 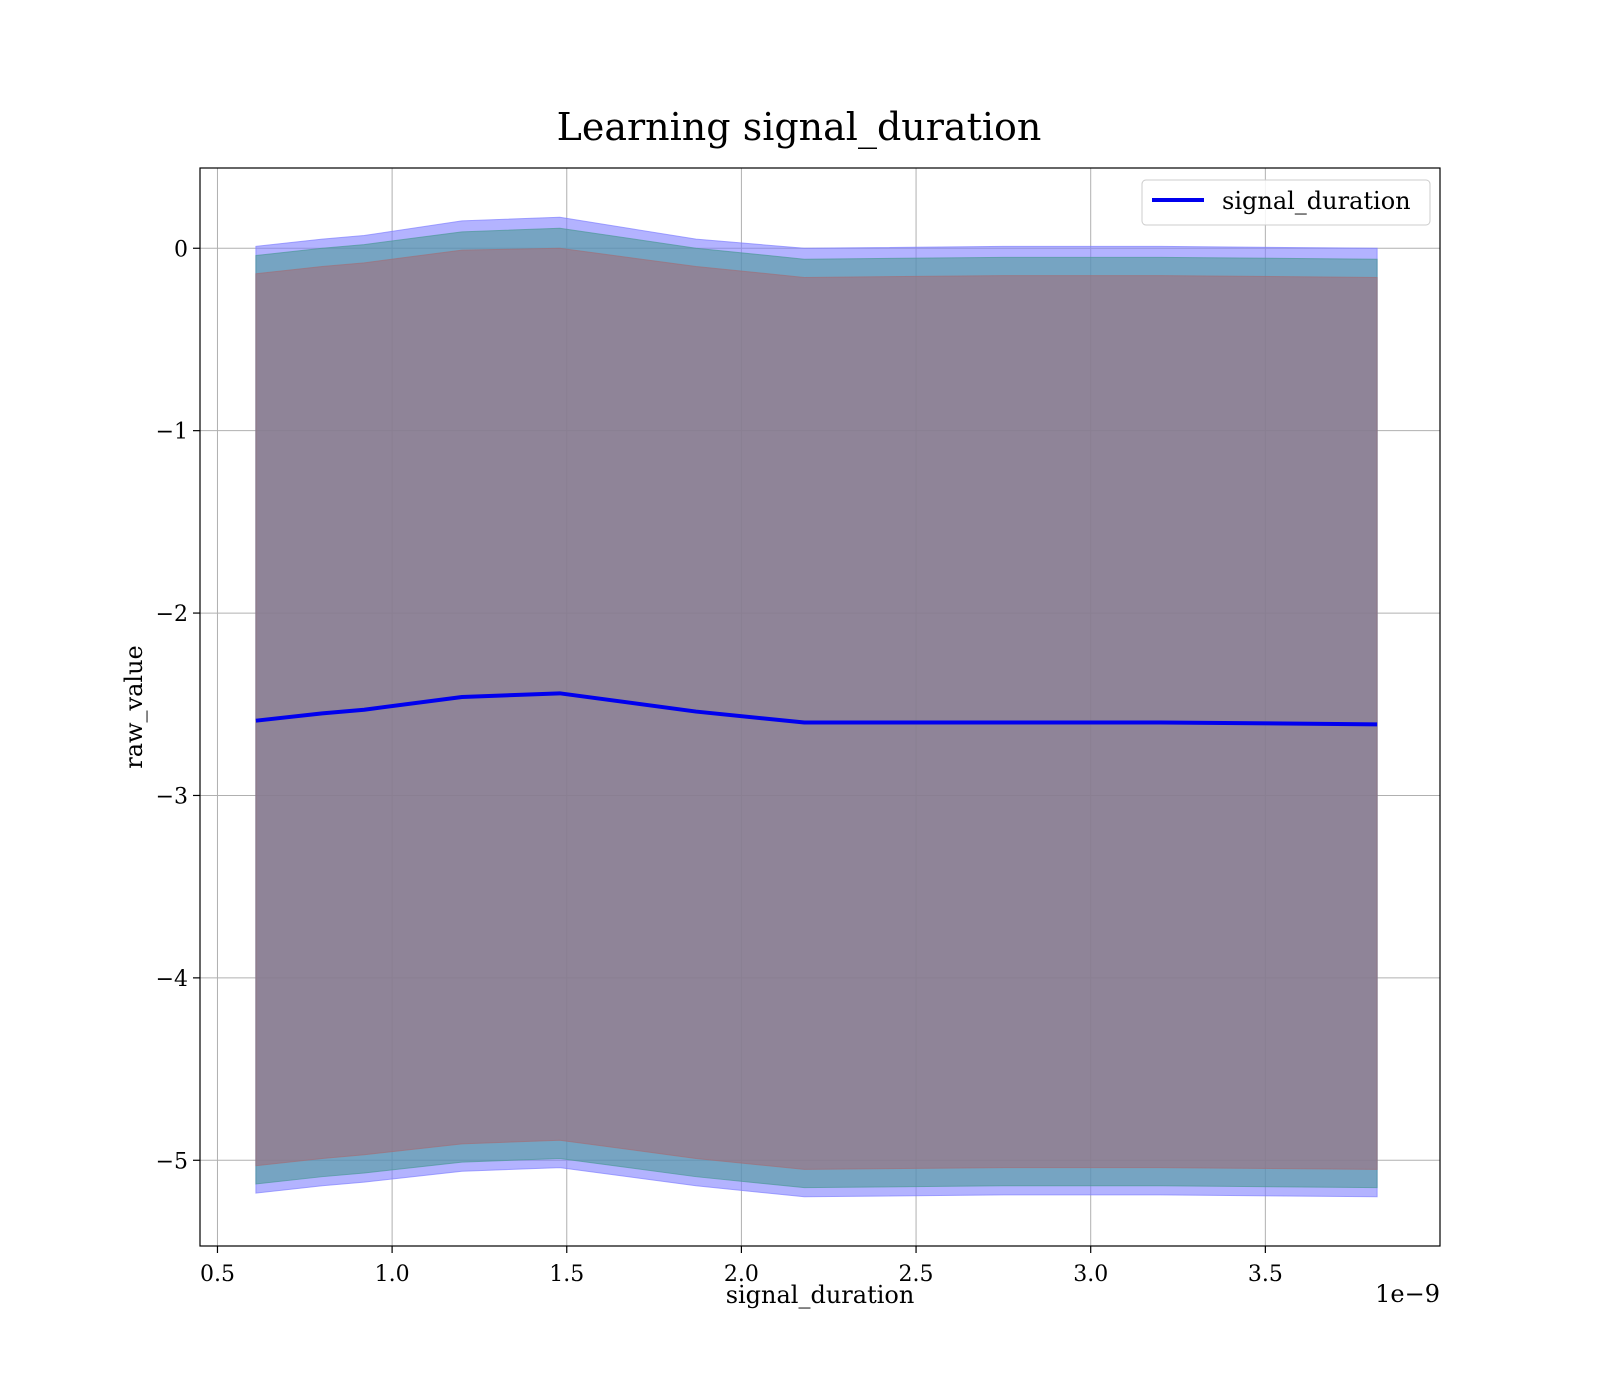 What do you see at coordinates (1316, 201) in the screenshot?
I see `legend-entry-signal-duration: signal_duration` at bounding box center [1316, 201].